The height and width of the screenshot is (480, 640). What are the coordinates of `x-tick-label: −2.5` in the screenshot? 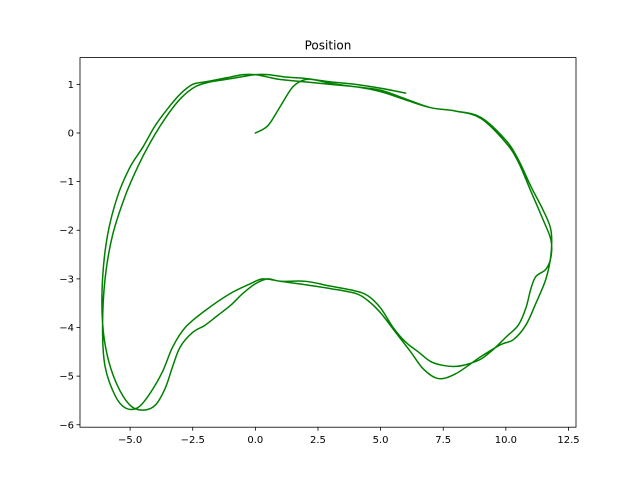 It's located at (193, 440).